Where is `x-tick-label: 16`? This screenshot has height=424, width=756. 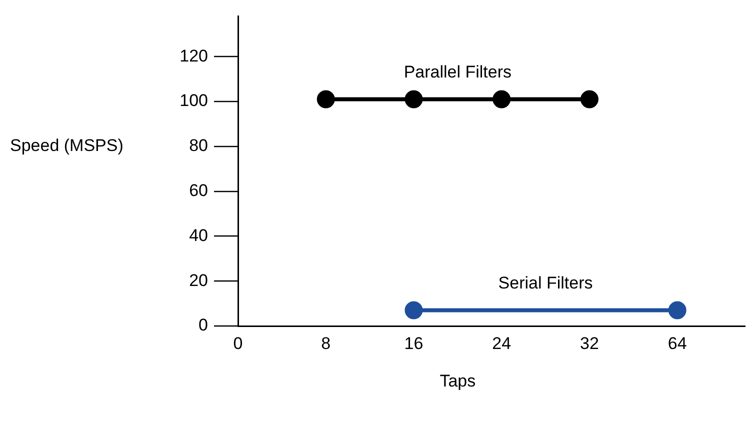 x-tick-label: 16 is located at coordinates (414, 343).